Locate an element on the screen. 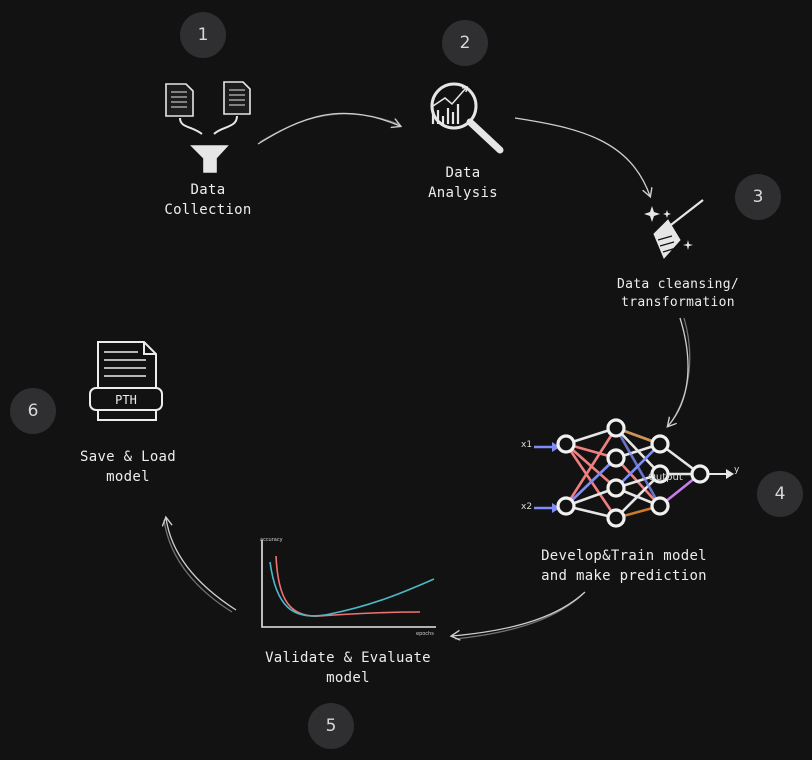  curve-xlabel: epochs is located at coordinates (425, 634).